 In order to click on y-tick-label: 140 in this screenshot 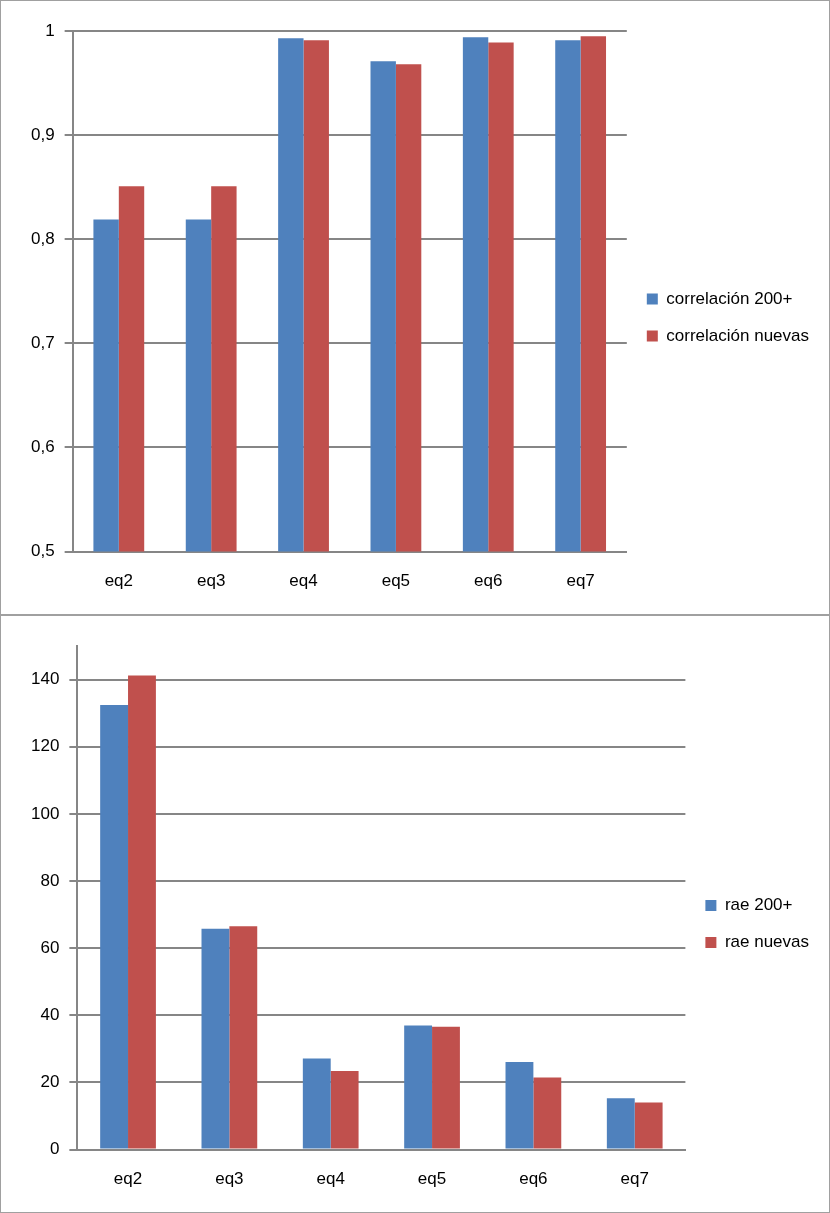, I will do `click(45, 679)`.